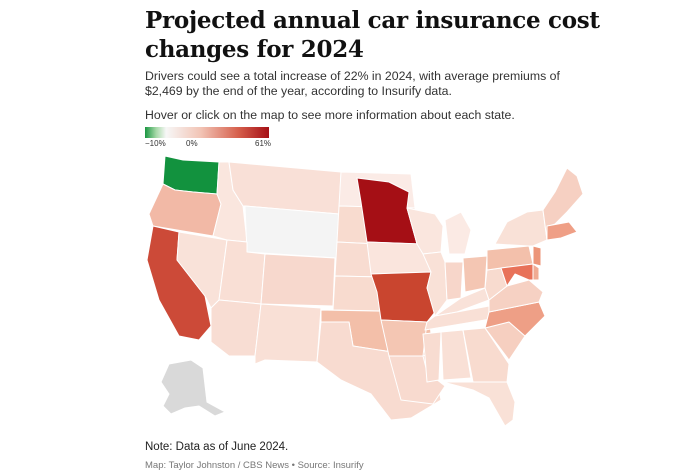 This screenshot has height=475, width=700. What do you see at coordinates (475, 274) in the screenshot?
I see `state-OH` at bounding box center [475, 274].